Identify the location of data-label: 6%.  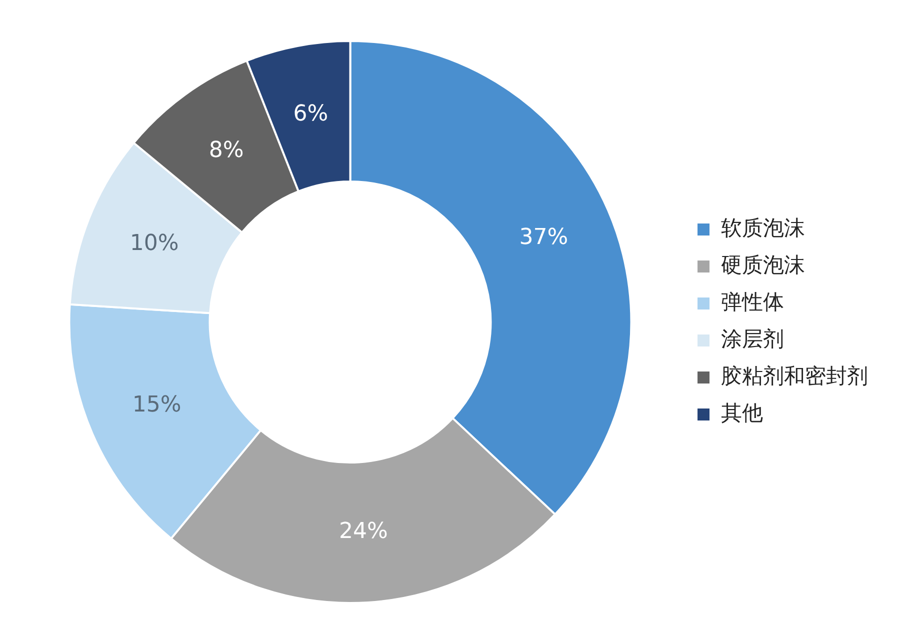
(310, 114).